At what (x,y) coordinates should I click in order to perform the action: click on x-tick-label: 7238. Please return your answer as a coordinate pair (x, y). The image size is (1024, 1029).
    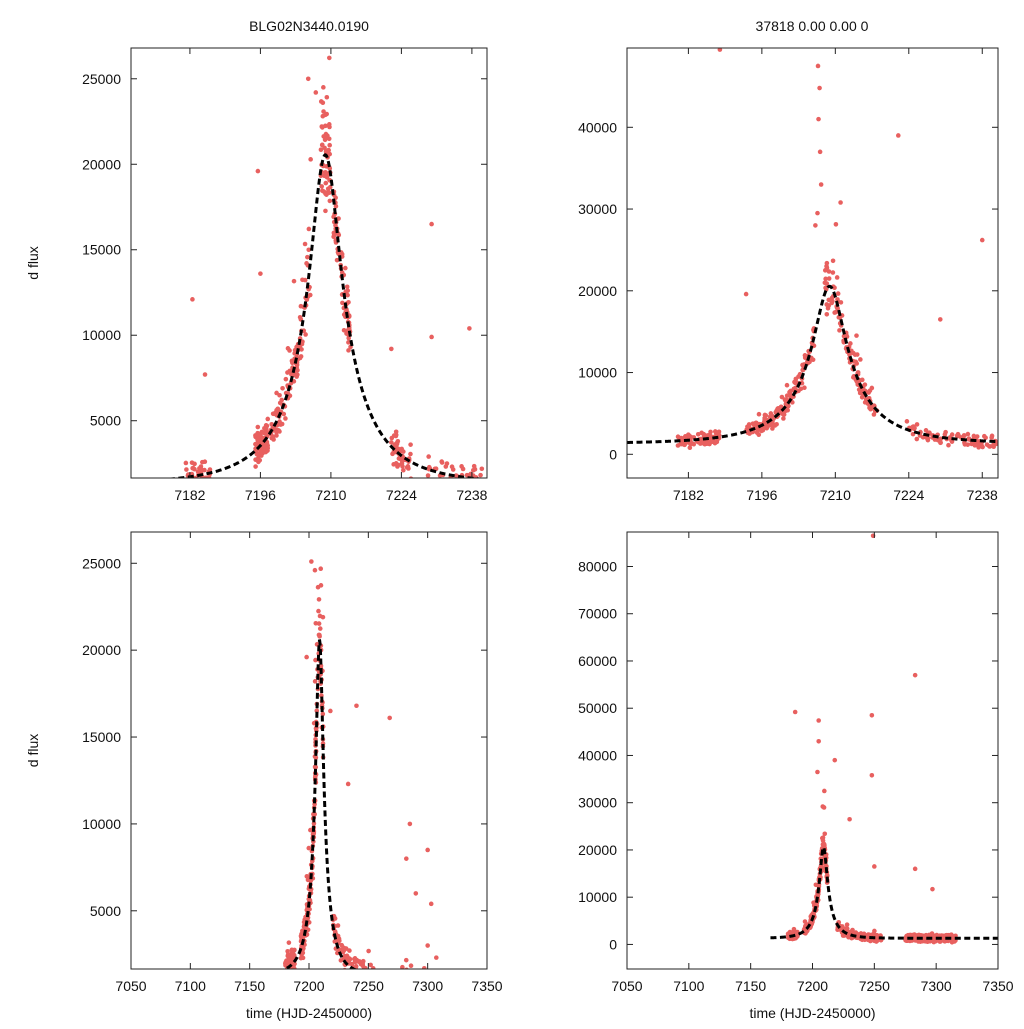
    Looking at the image, I should click on (982, 495).